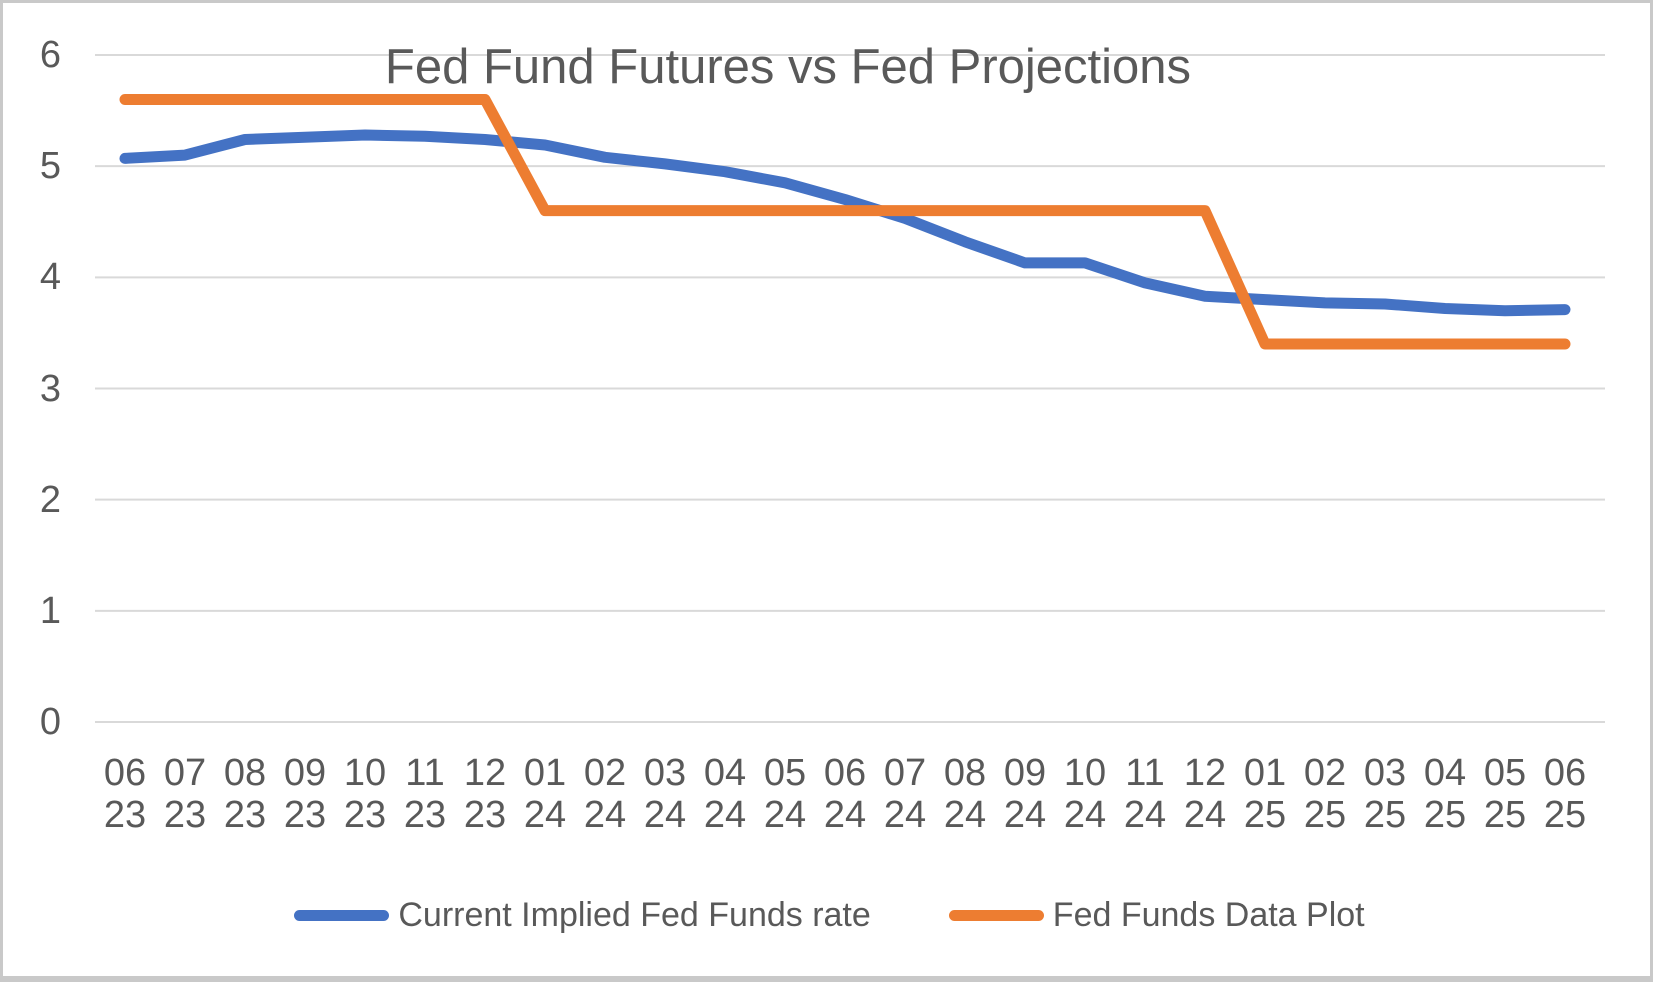  I want to click on y-tick-label: 0, so click(50, 722).